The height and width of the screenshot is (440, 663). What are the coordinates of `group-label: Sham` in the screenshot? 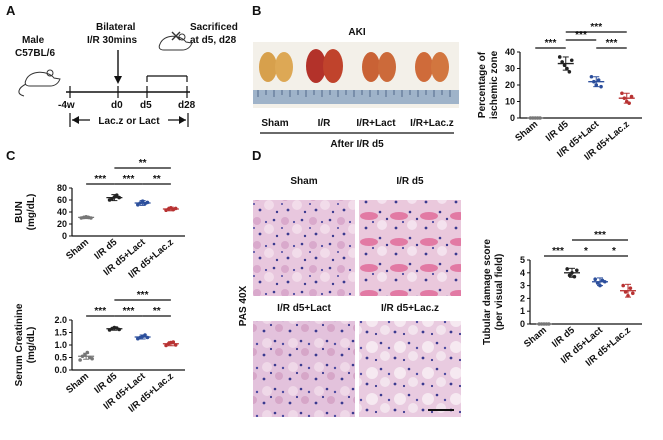 It's located at (274, 123).